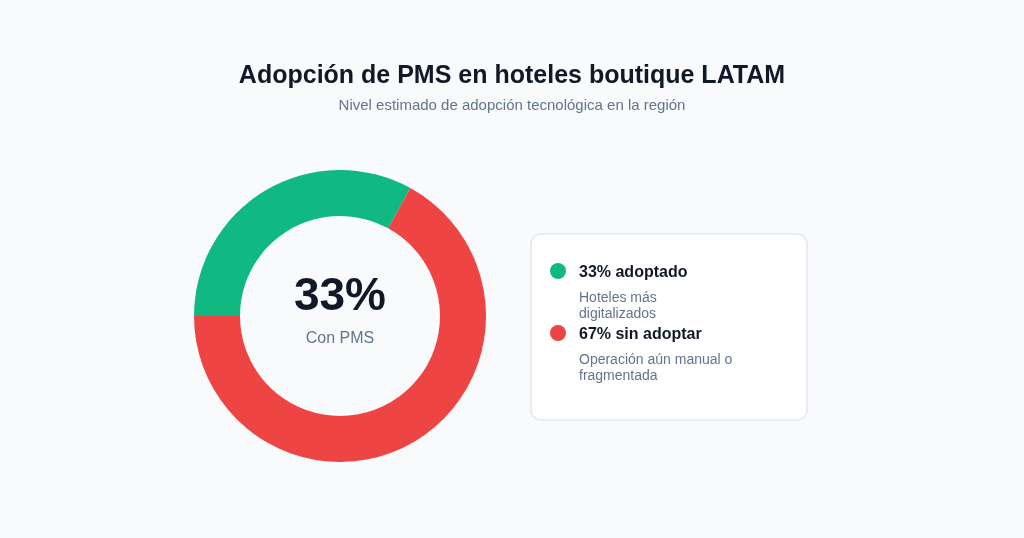  What do you see at coordinates (633, 271) in the screenshot?
I see `legend-label: 33% adoptado` at bounding box center [633, 271].